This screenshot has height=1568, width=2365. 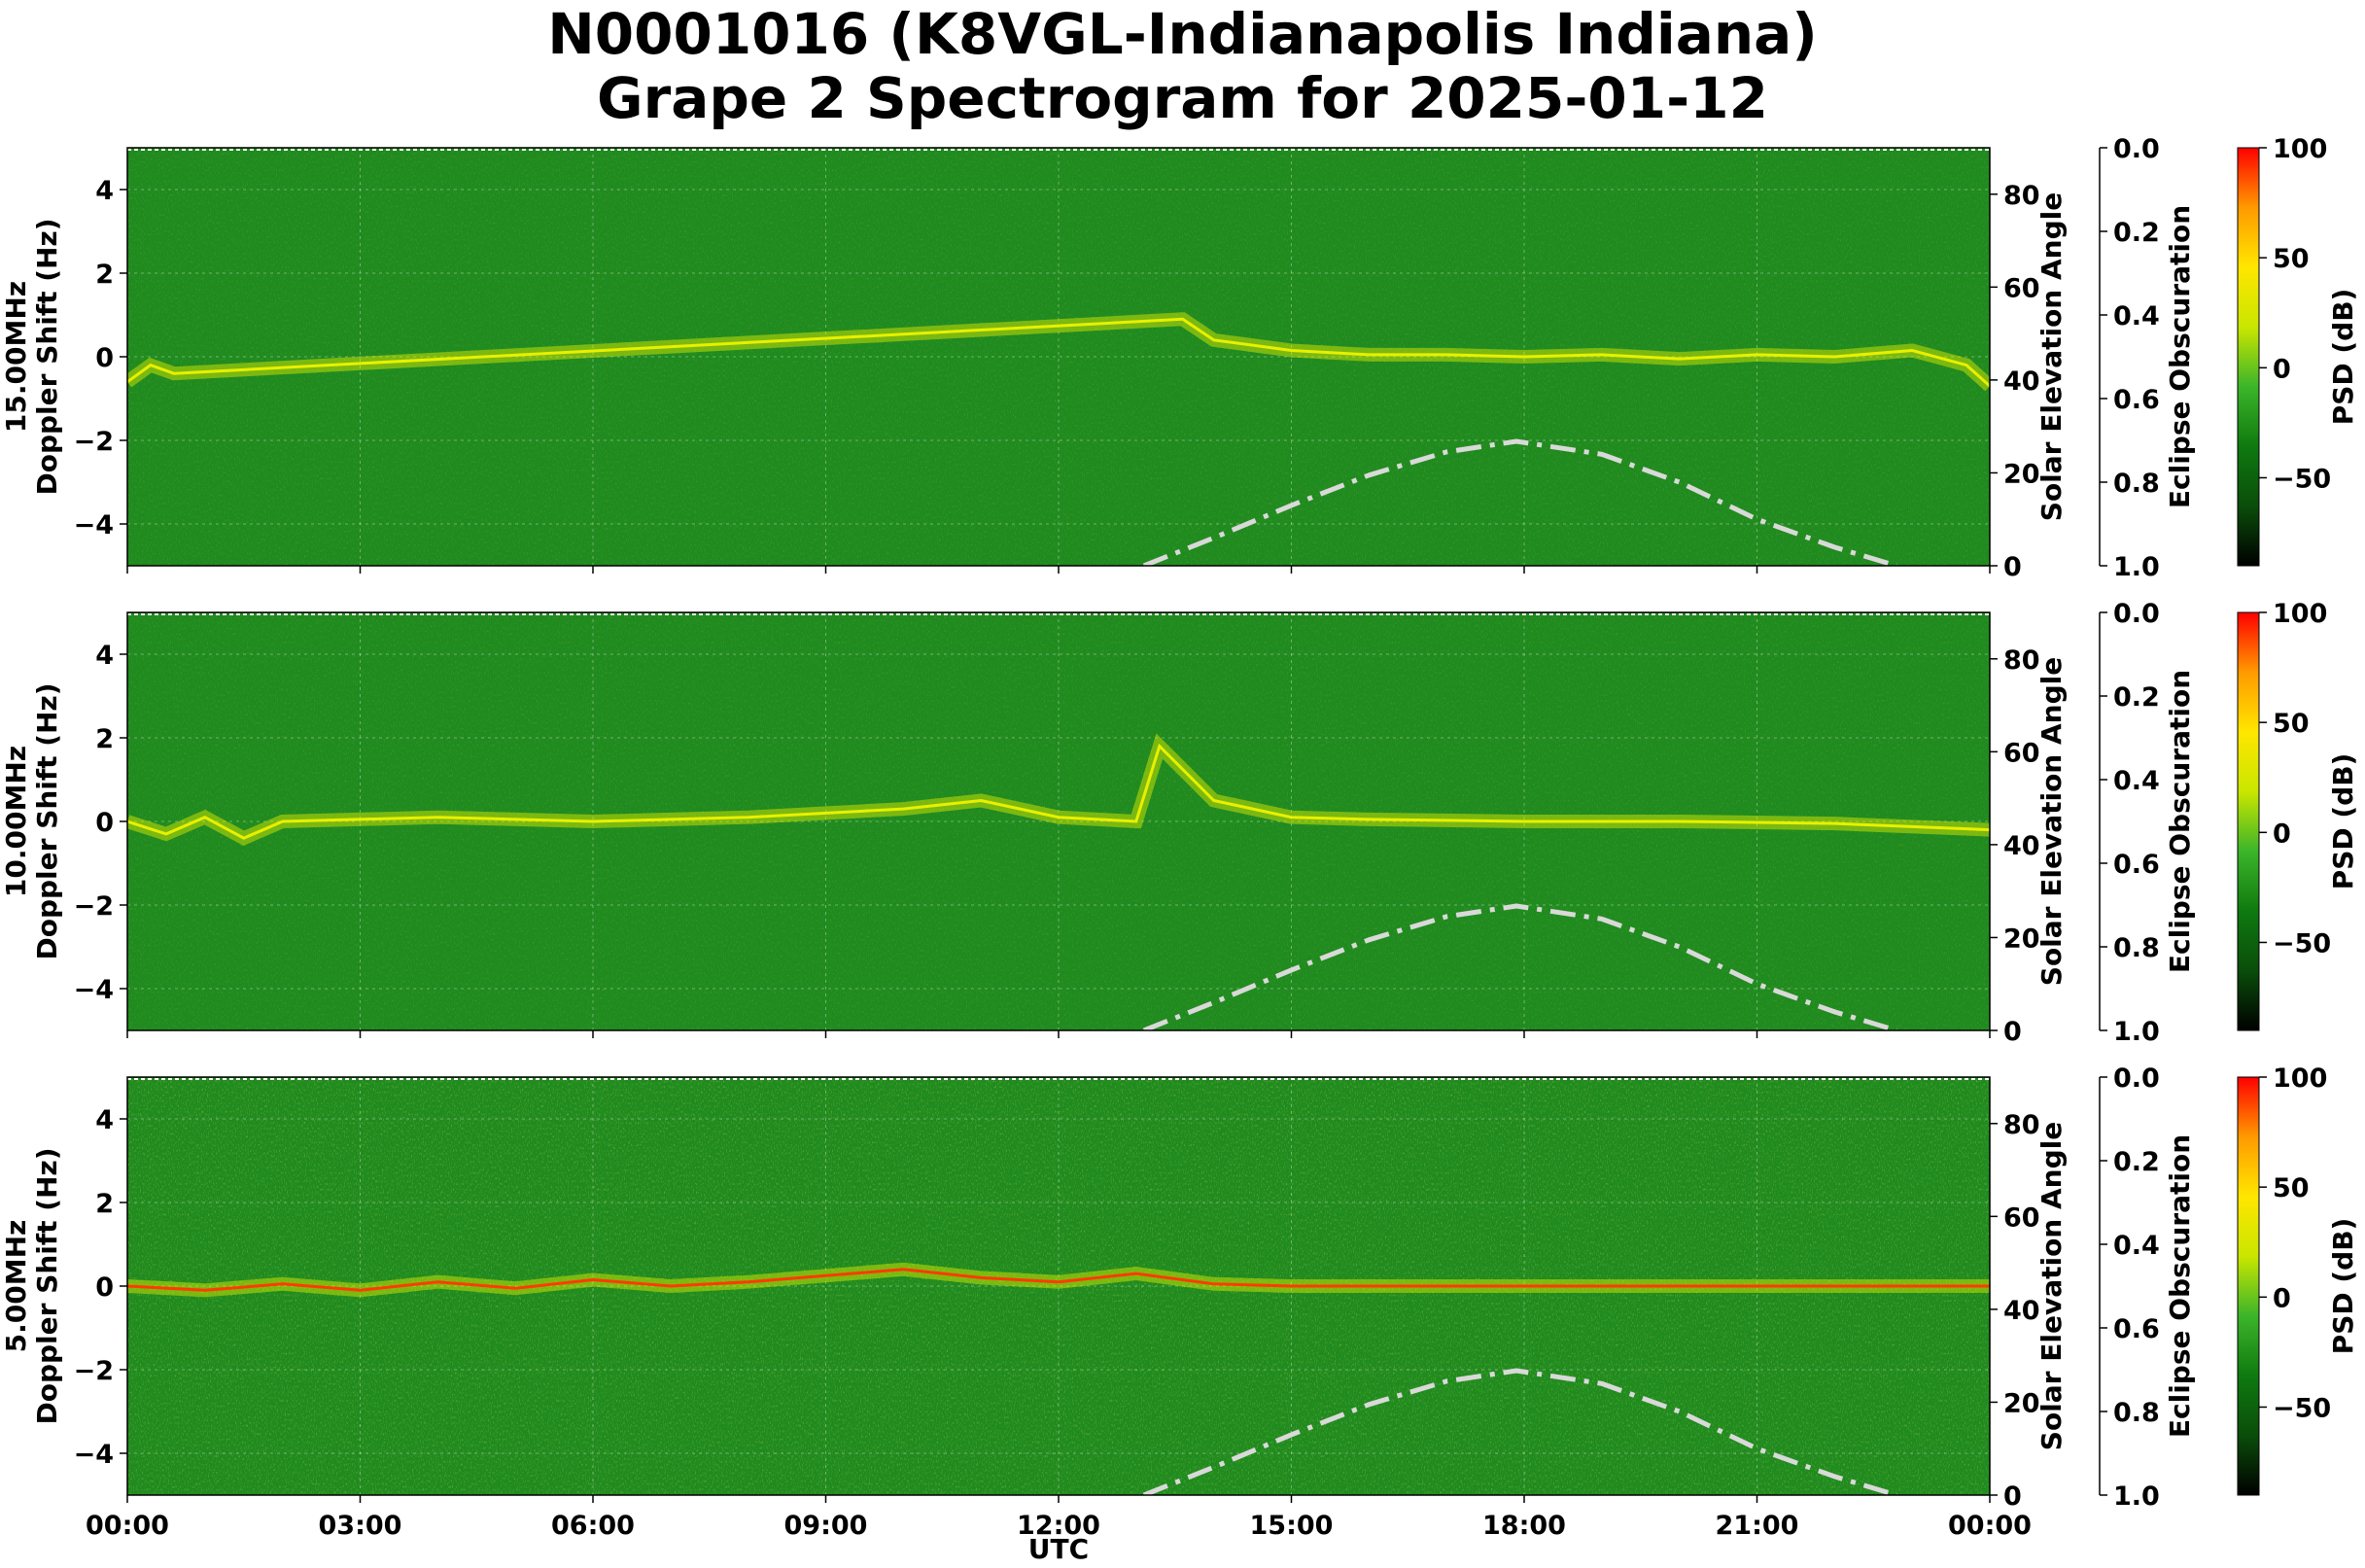 What do you see at coordinates (16, 357) in the screenshot?
I see `panel-frequency-label: 15.00MHz` at bounding box center [16, 357].